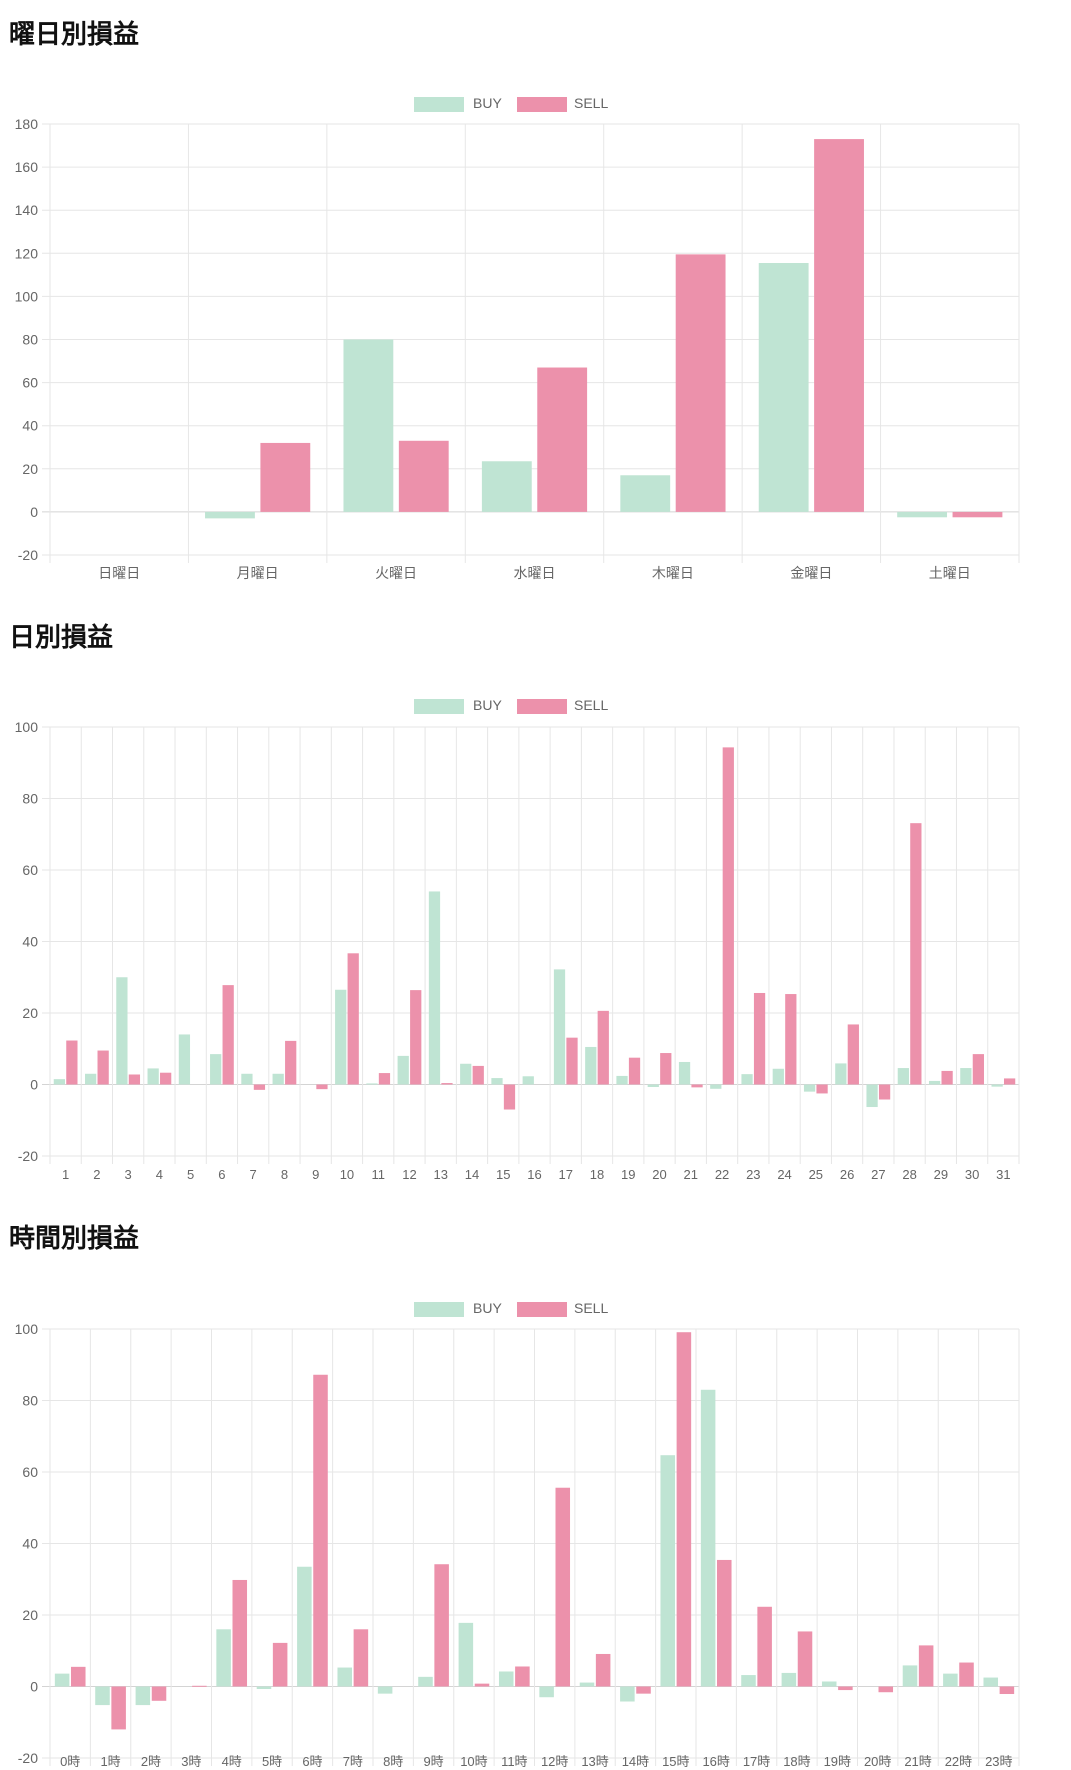 Image resolution: width=1071 pixels, height=1770 pixels. I want to click on x-tick-label: 10時, so click(473, 1761).